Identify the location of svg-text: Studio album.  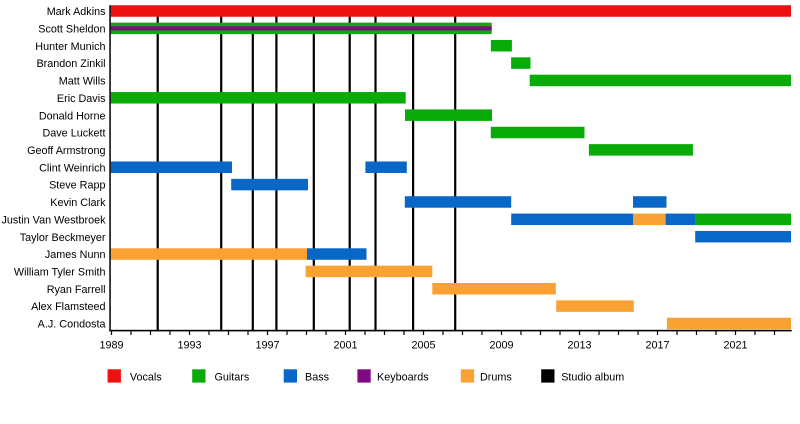
(592, 378).